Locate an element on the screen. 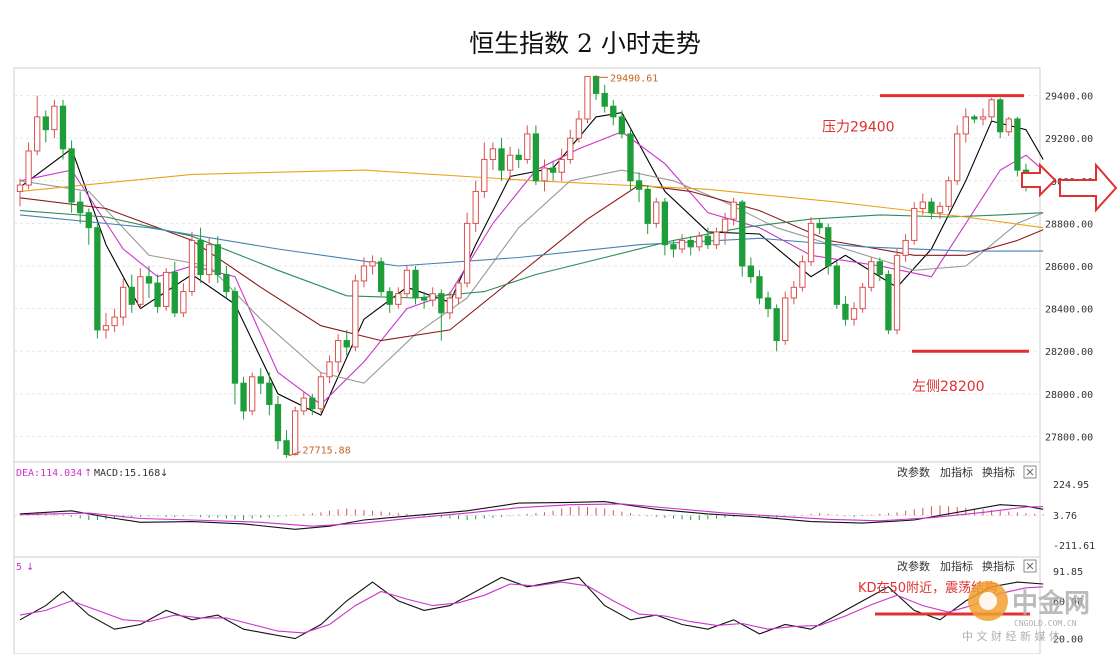  close-icon-cross is located at coordinates (1030, 472).